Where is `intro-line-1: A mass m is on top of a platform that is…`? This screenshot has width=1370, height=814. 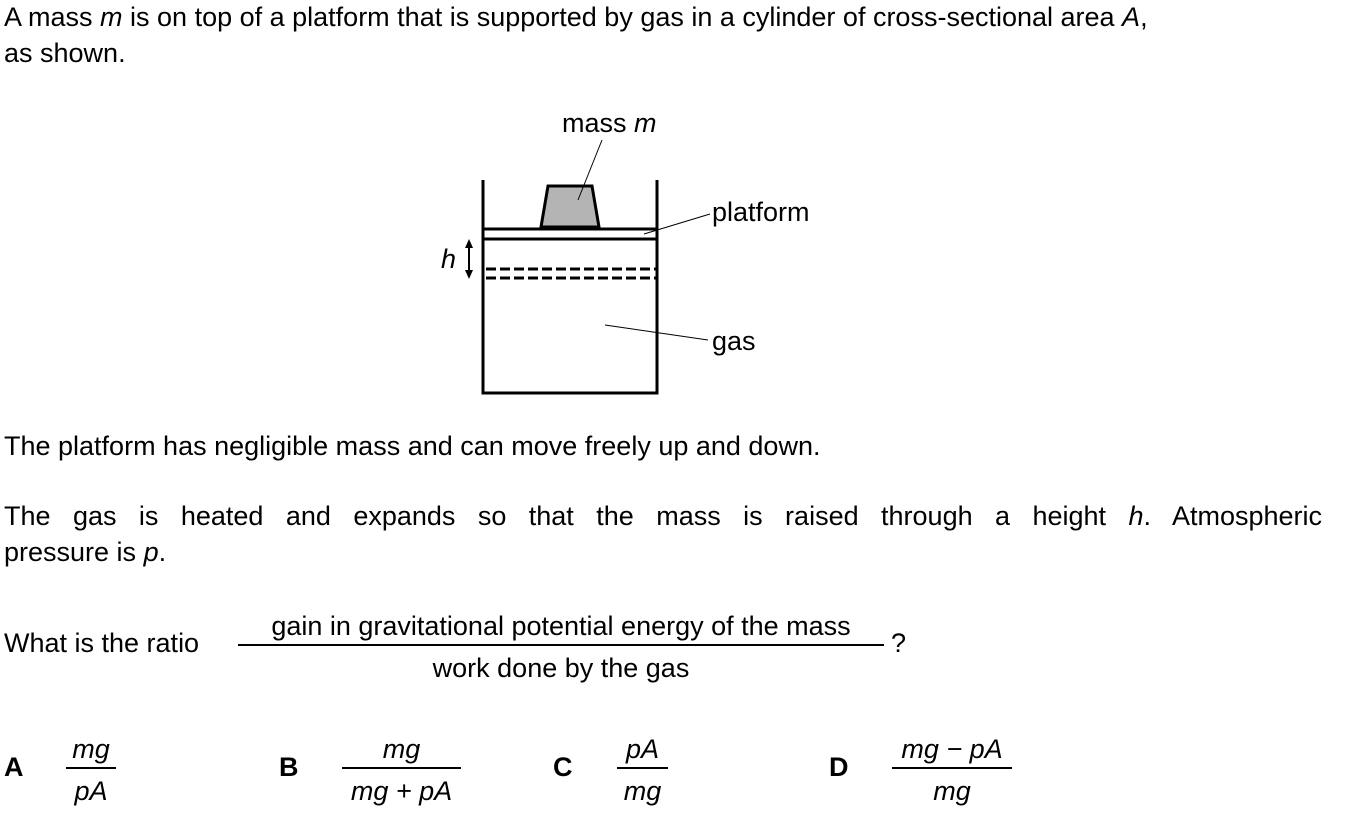
intro-line-1: A mass m is on top of a platform that is… is located at coordinates (576, 17).